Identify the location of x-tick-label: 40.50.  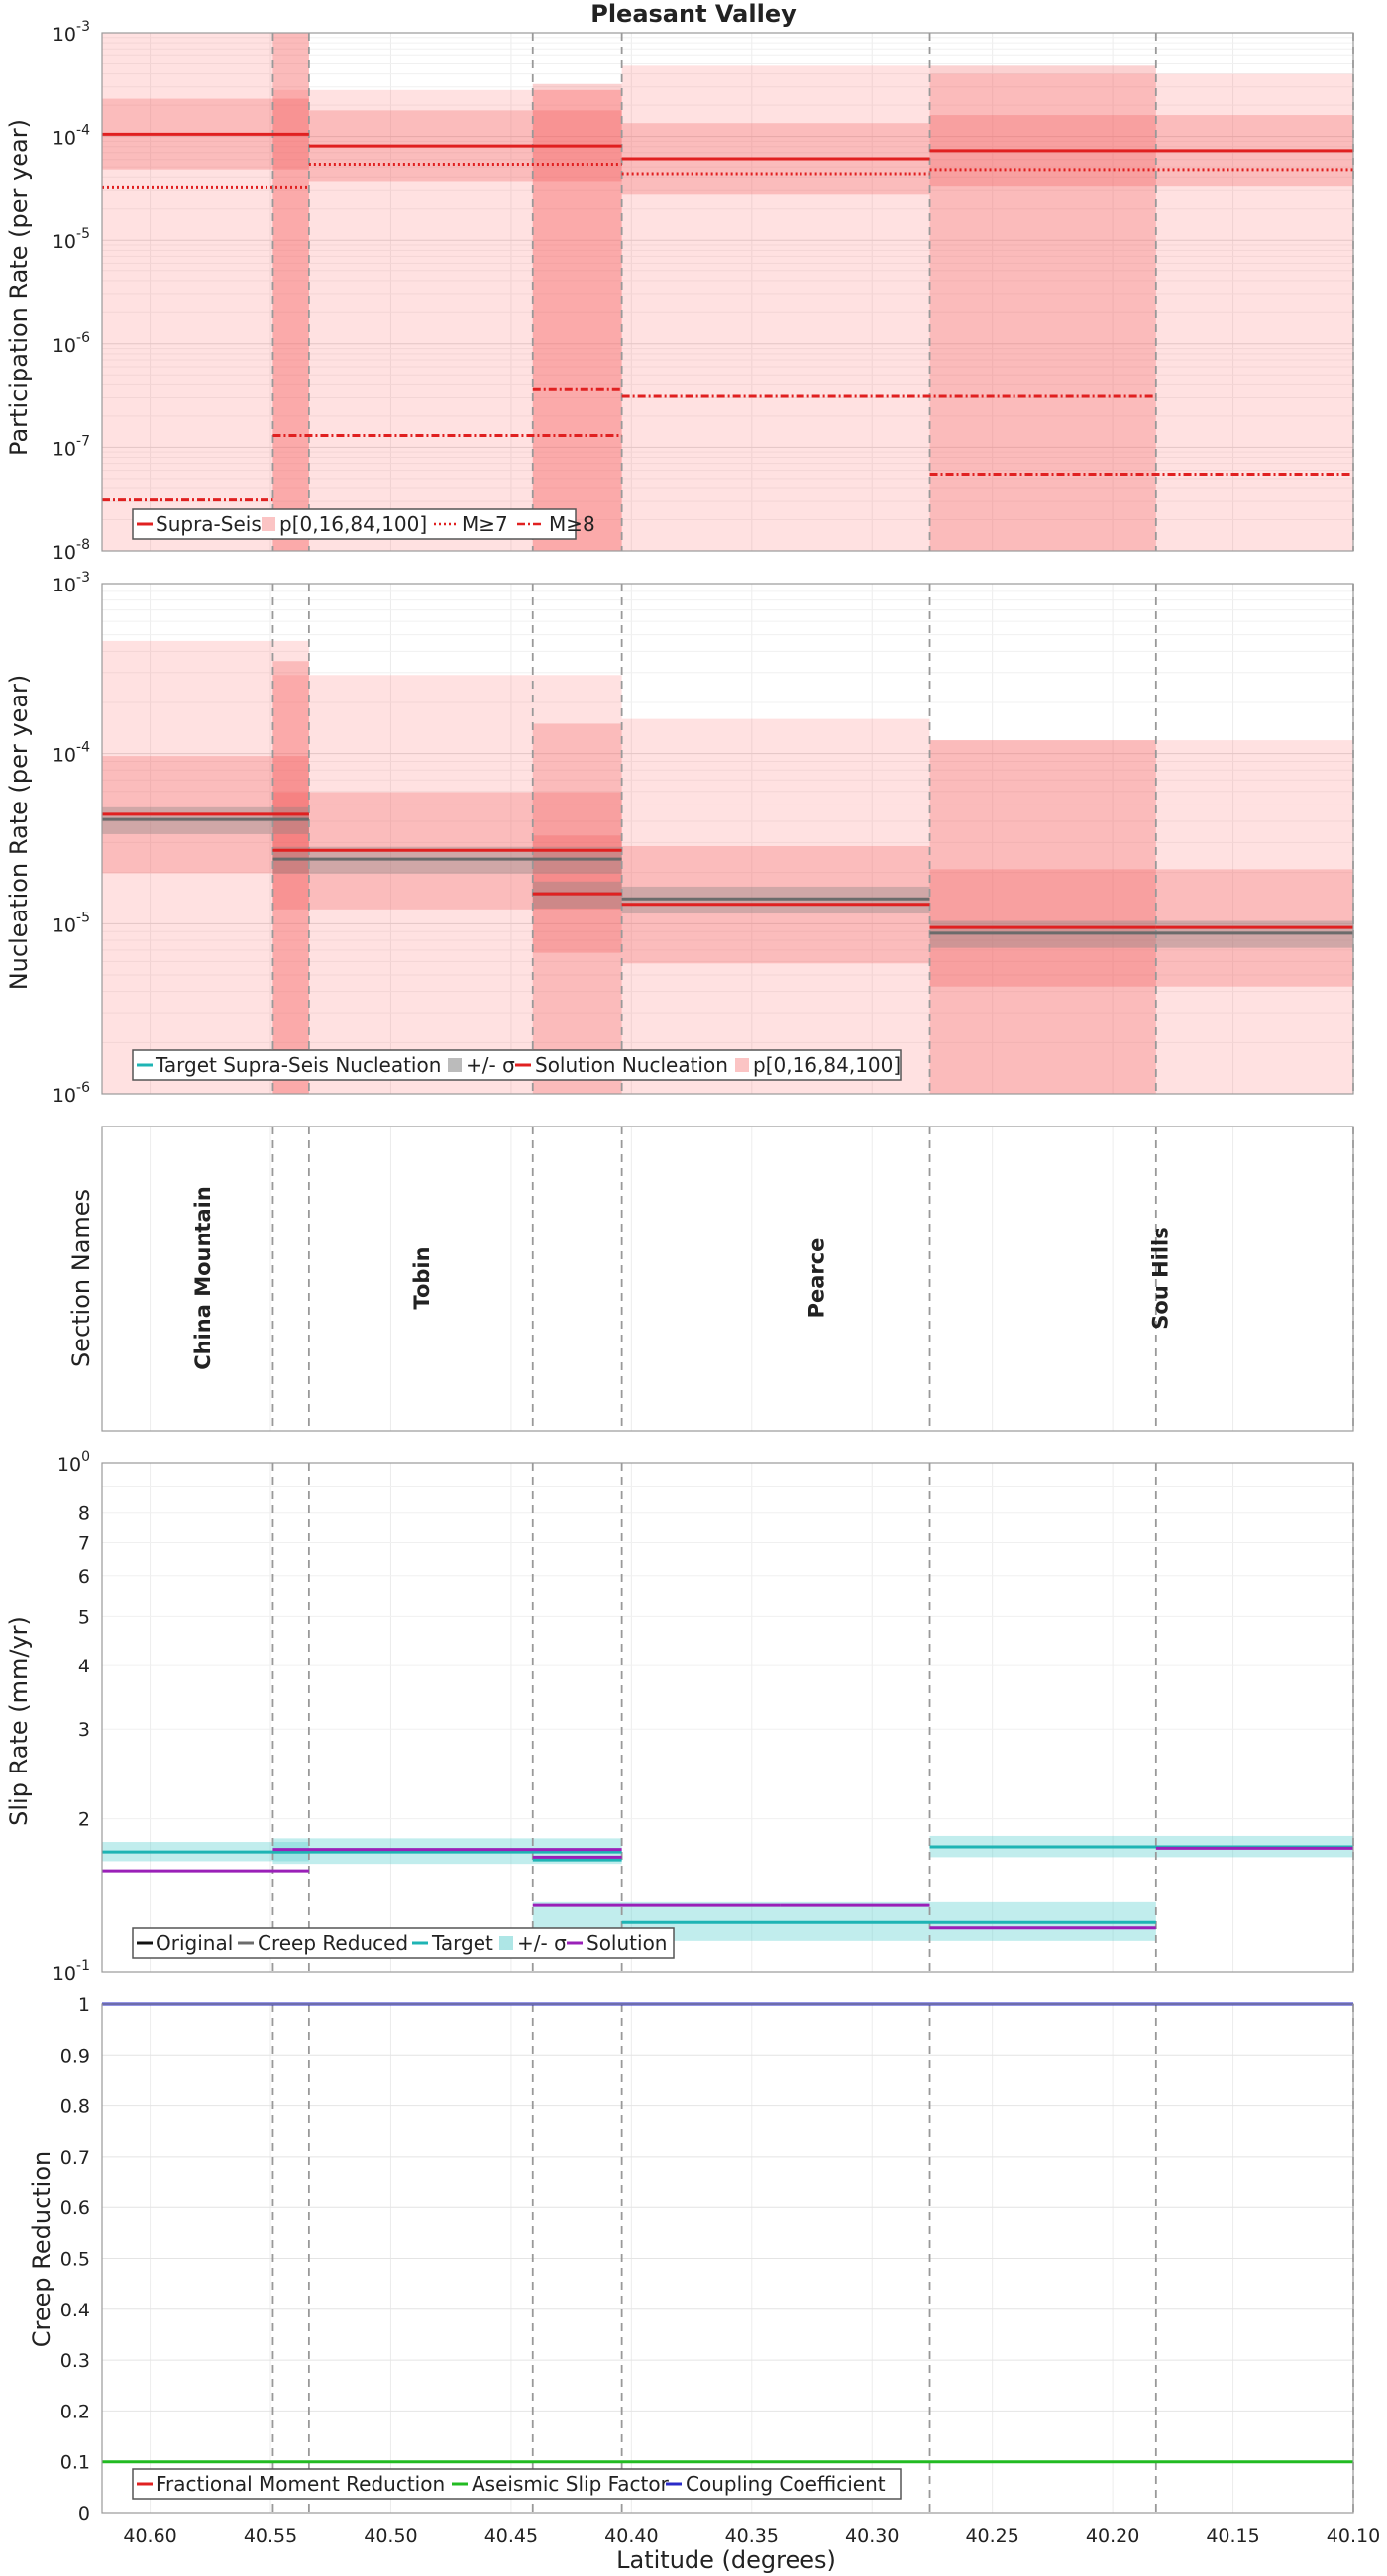
(390, 2536).